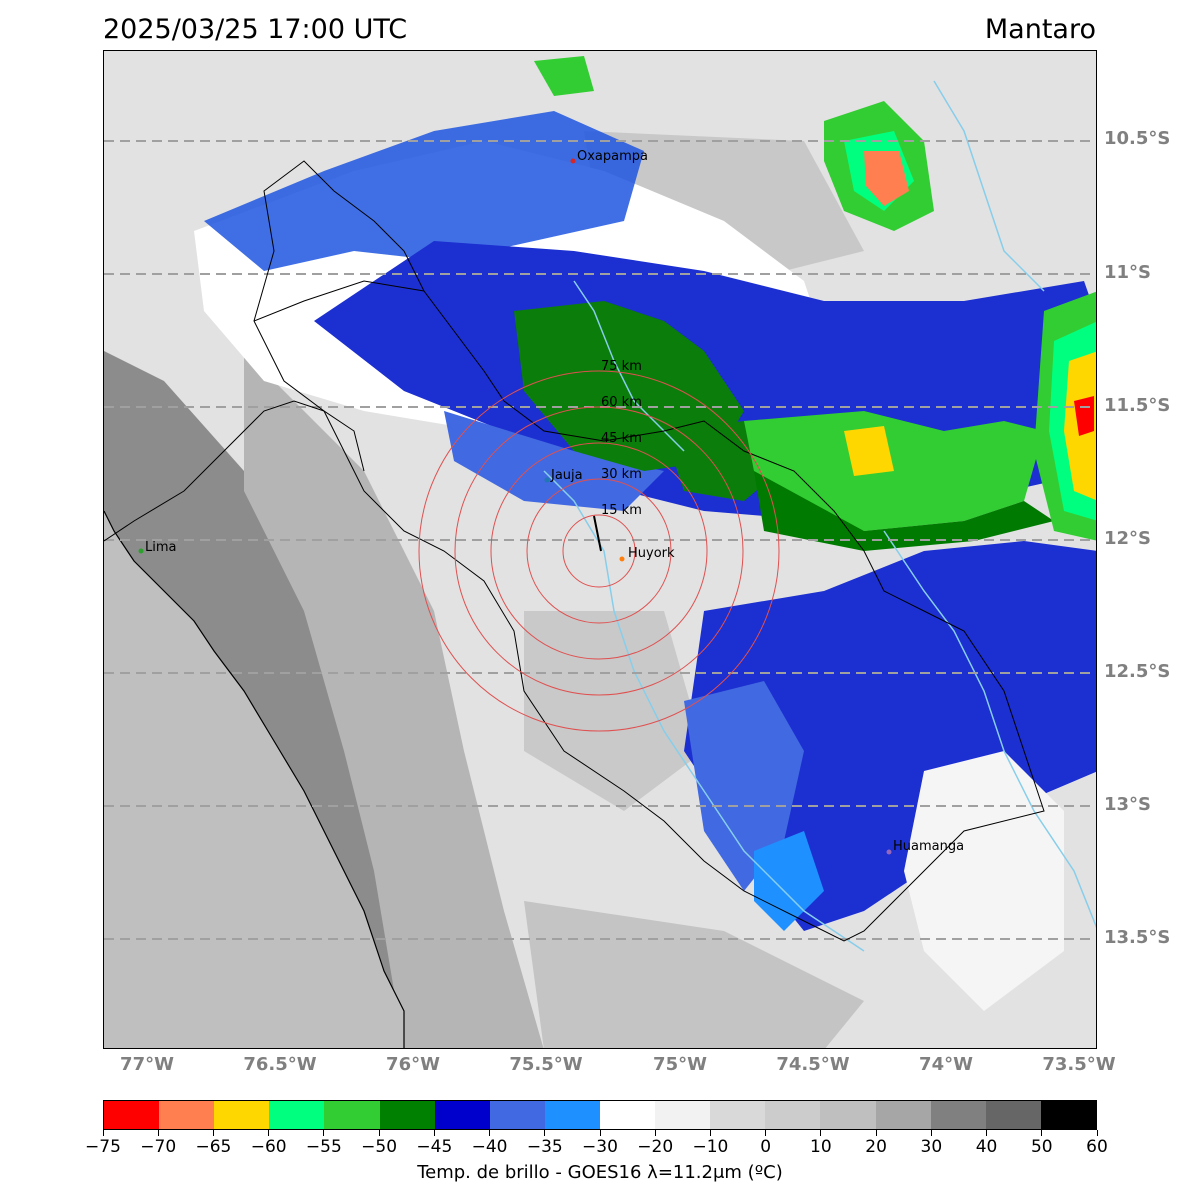 This screenshot has width=1200, height=1200. Describe the element at coordinates (564, 76) in the screenshot. I see `cloud-lime-small-north` at that location.